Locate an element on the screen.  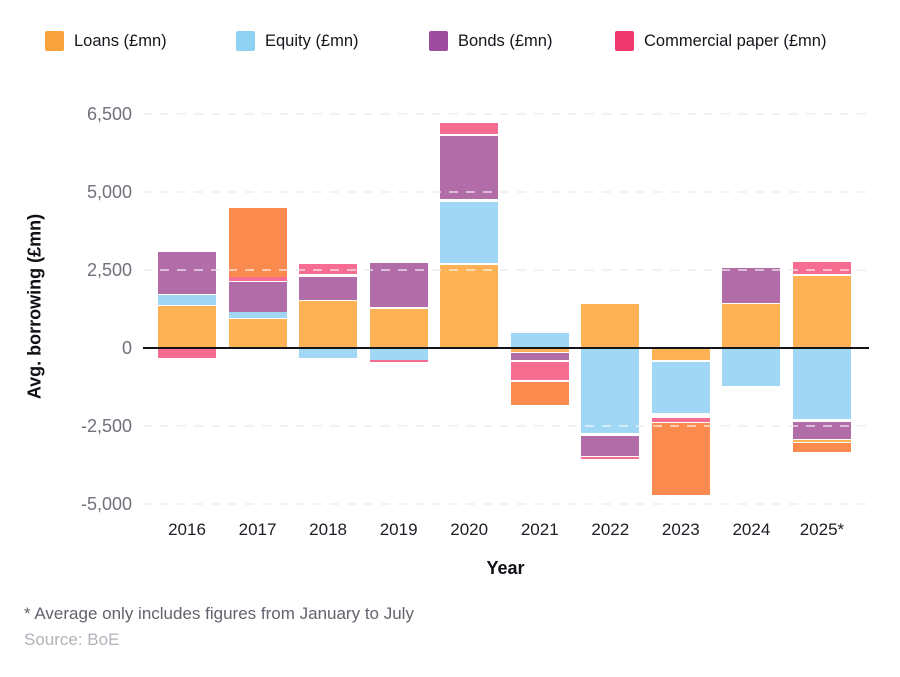
bar-segment-loans-2016 is located at coordinates (187, 327).